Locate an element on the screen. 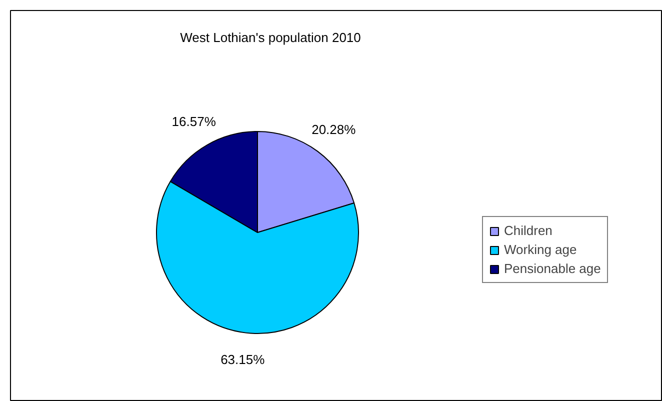 The image size is (662, 401). data-label: 63.15% is located at coordinates (243, 360).